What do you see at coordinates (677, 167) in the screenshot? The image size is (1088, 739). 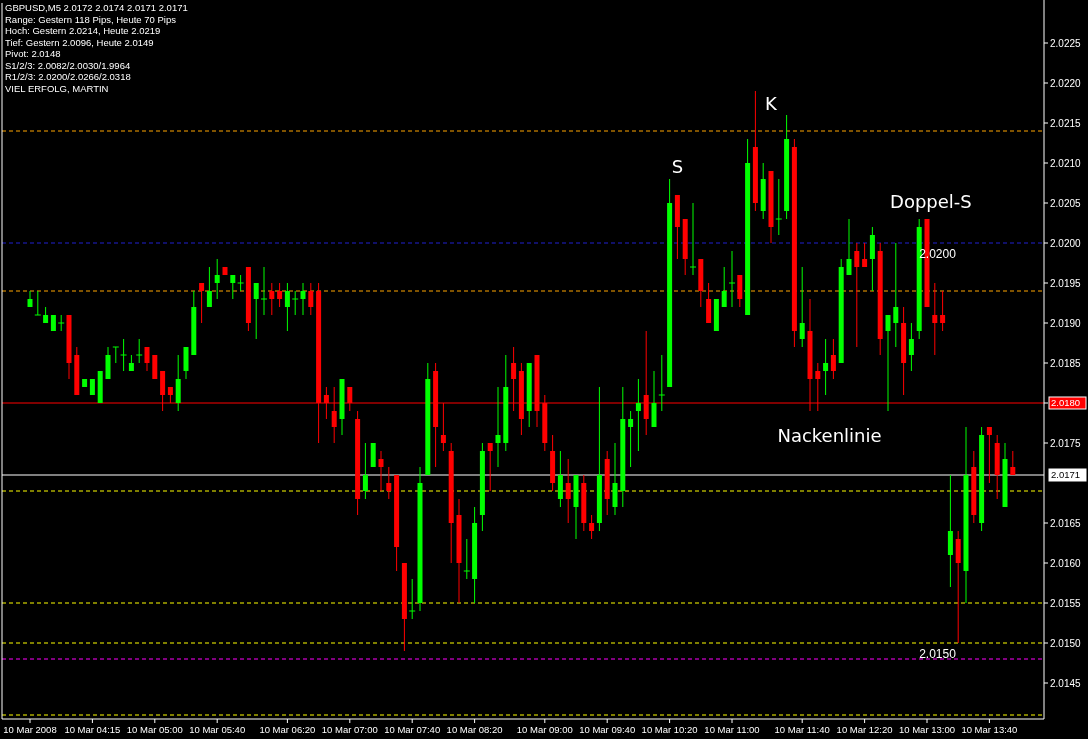 I see `annotation: S` at bounding box center [677, 167].